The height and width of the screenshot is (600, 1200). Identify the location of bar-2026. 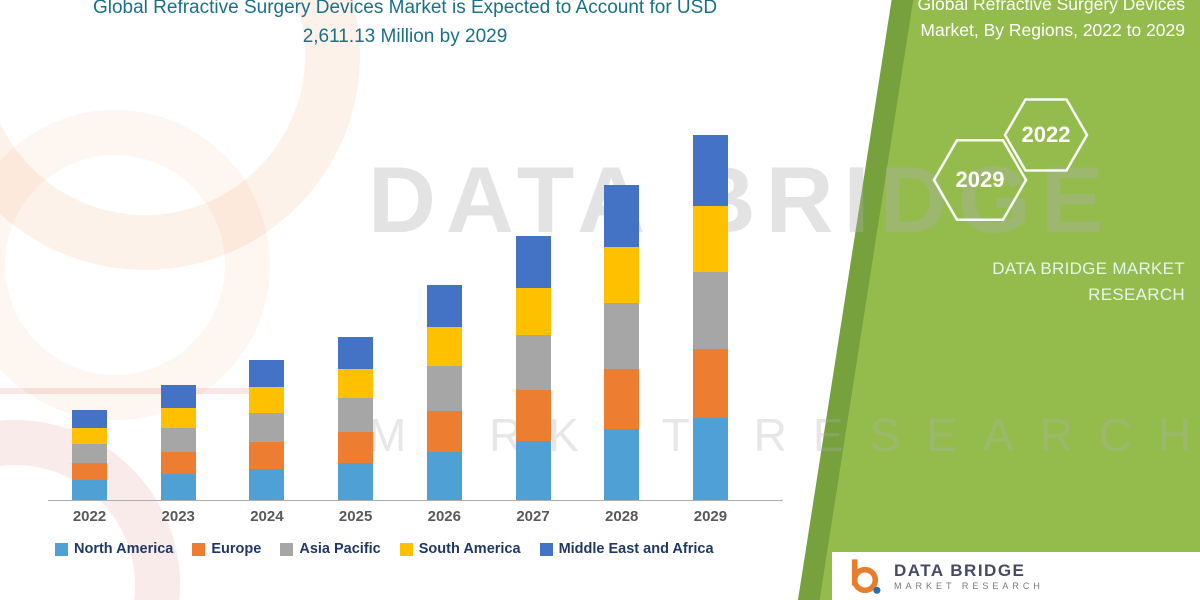
(444, 392).